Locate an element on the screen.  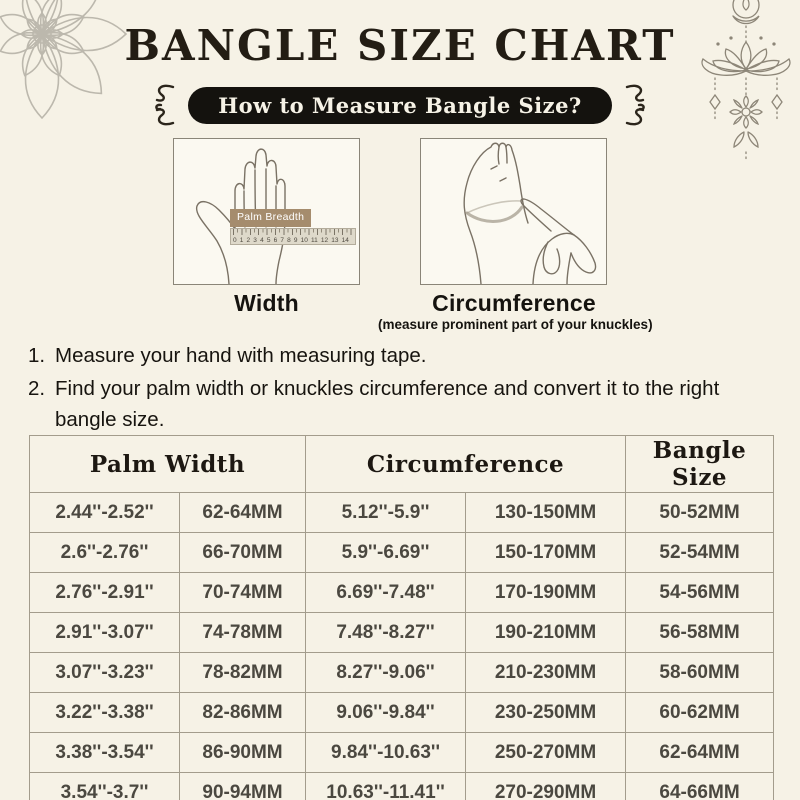
circumference-illustration-box is located at coordinates (513, 211).